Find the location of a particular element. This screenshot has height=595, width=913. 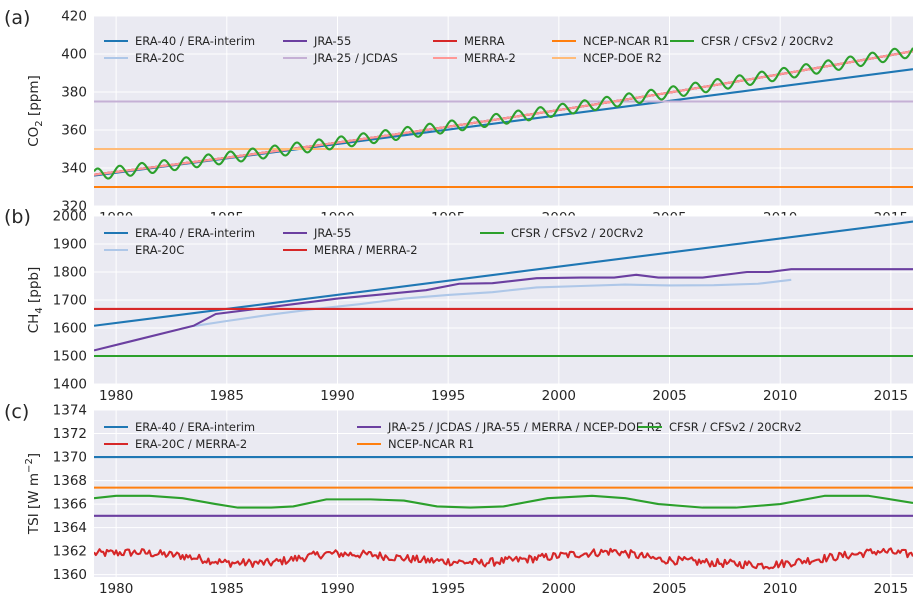

y-tick-label: 1800 is located at coordinates (70, 273).